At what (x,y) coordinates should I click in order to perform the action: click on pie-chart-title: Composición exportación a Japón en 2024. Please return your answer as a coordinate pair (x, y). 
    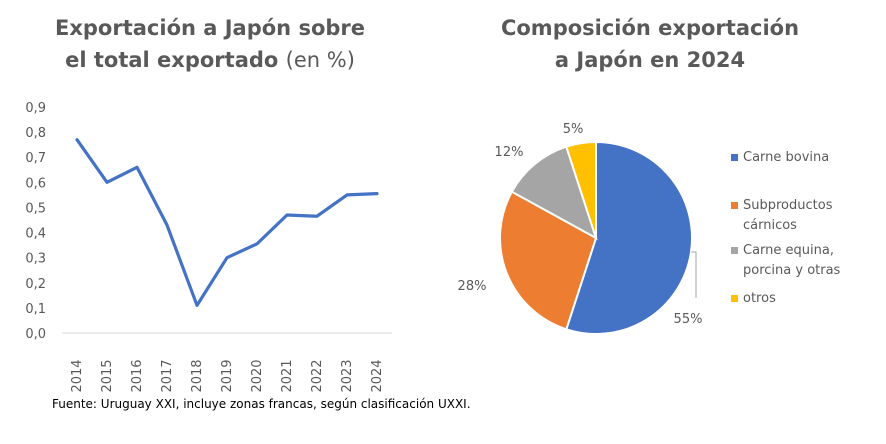
    Looking at the image, I should click on (650, 44).